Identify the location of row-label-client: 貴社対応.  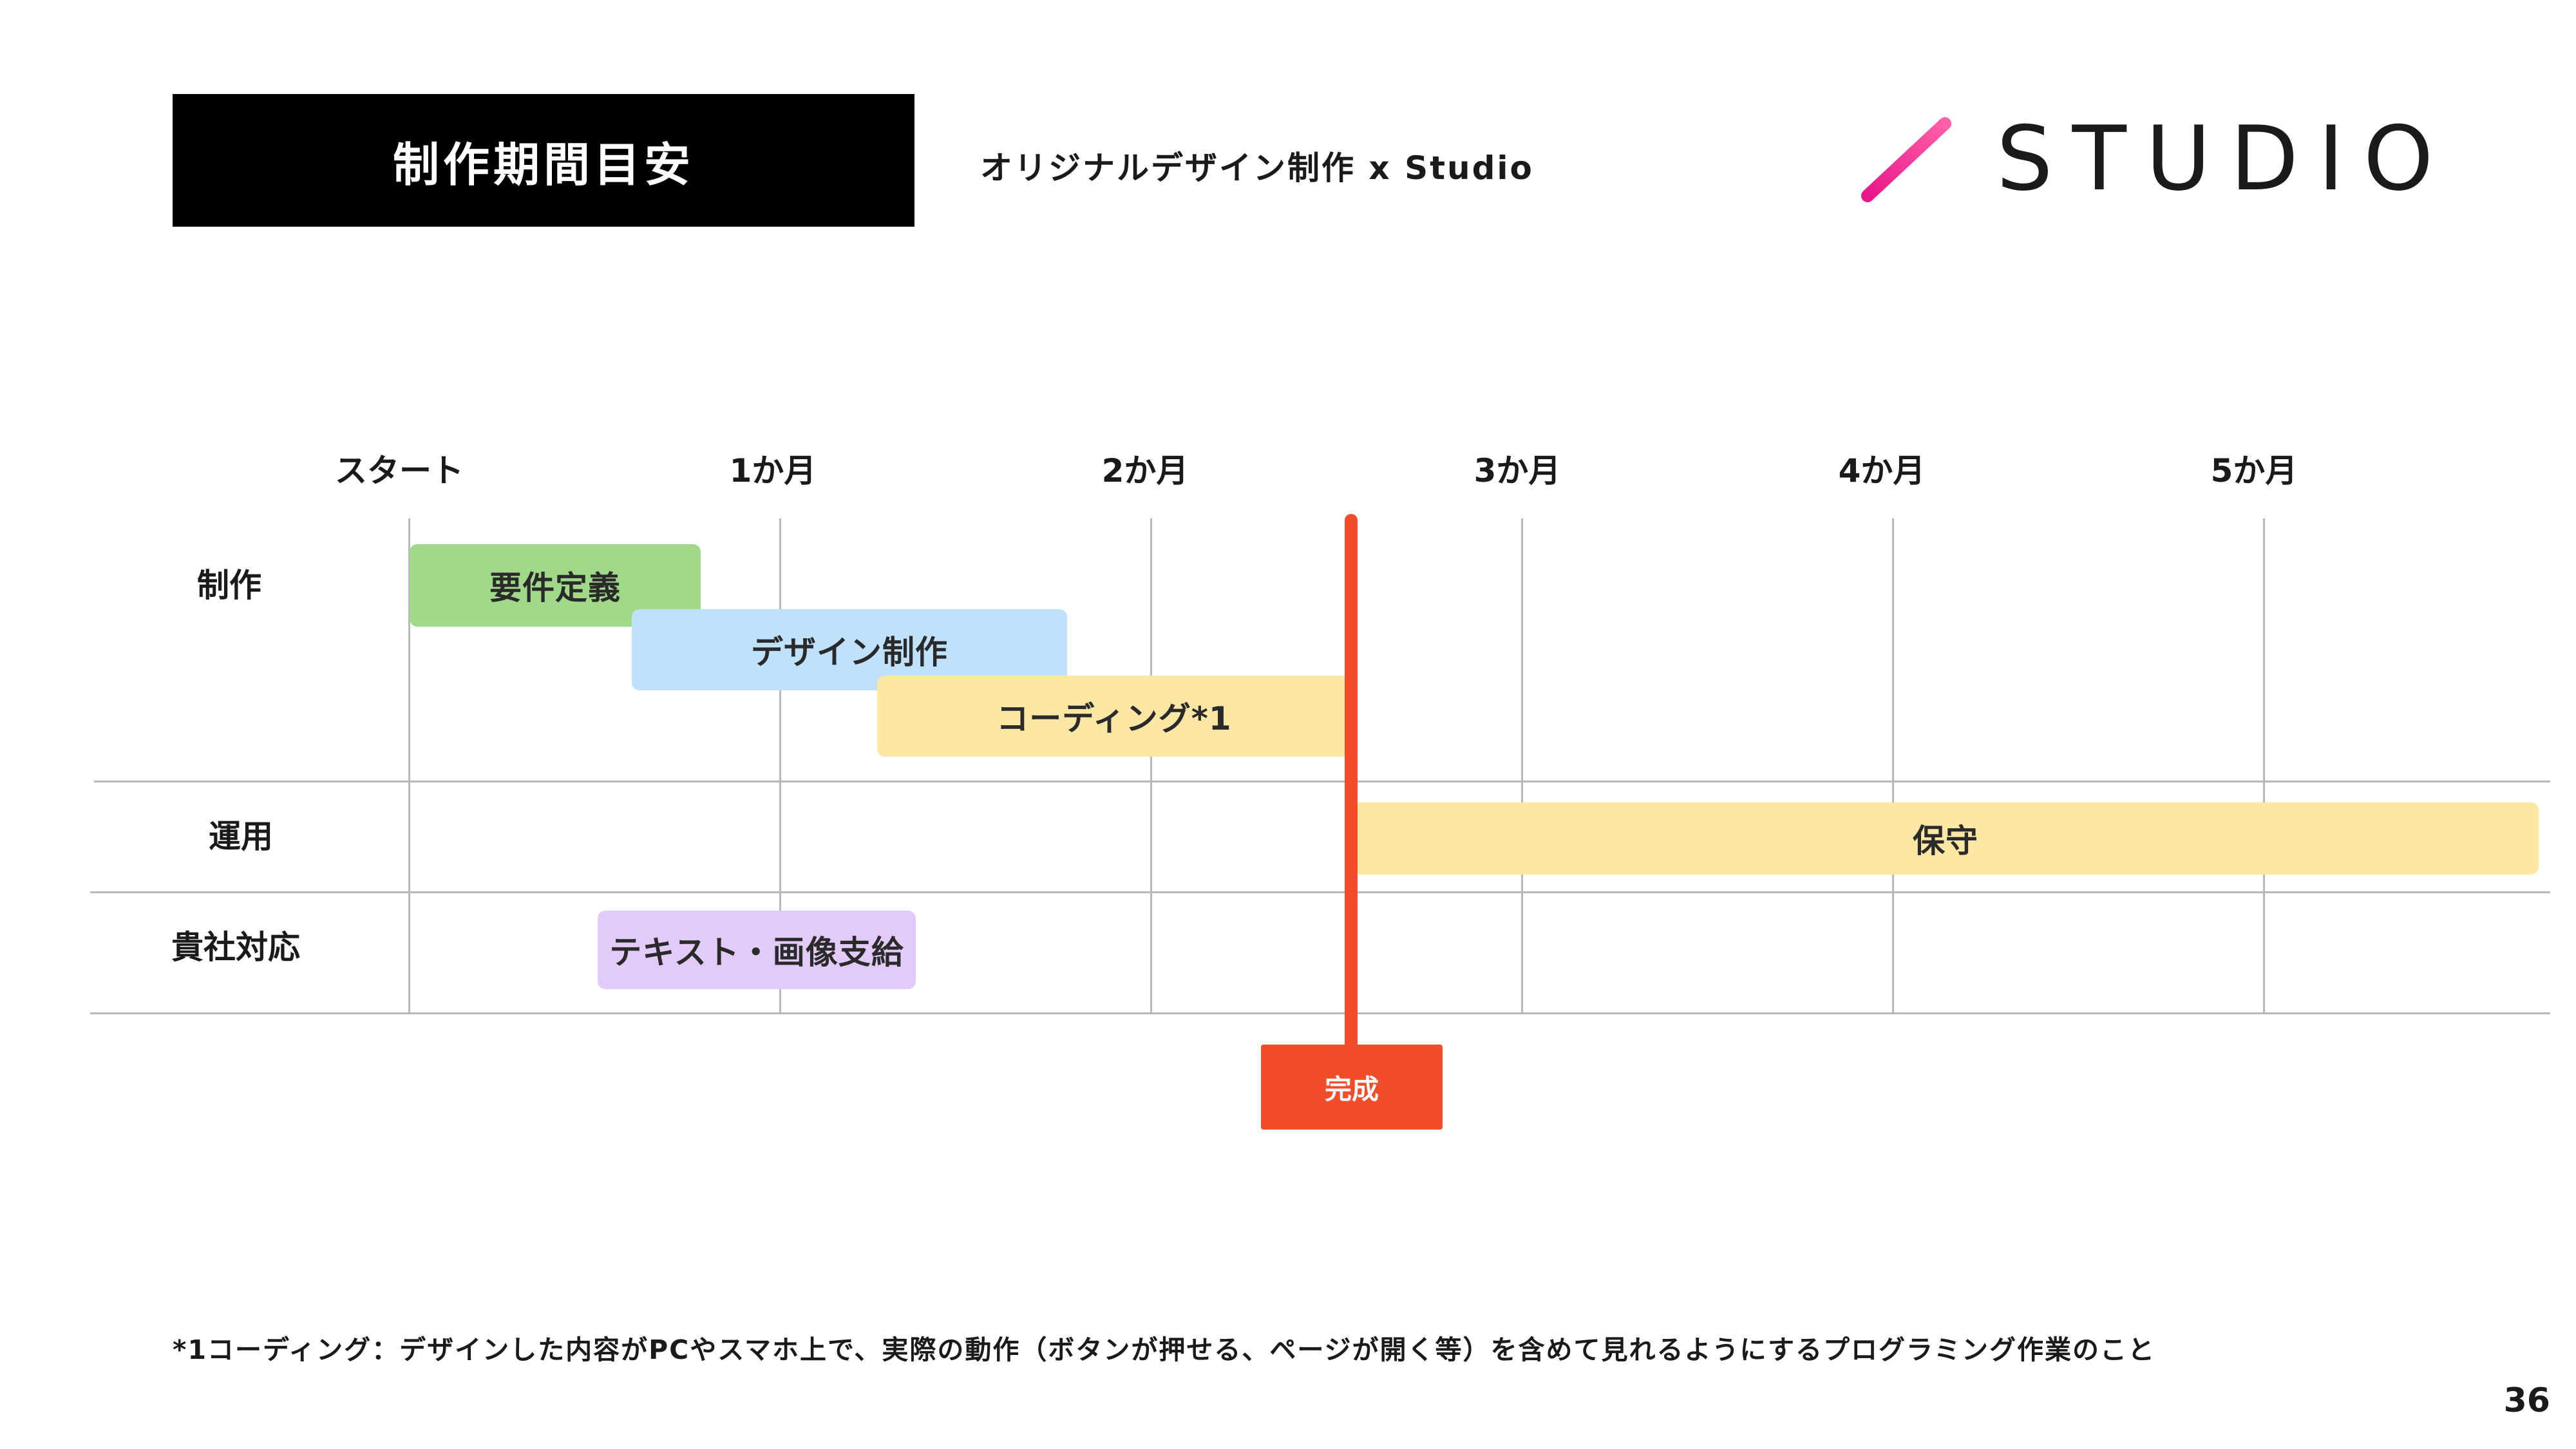
(235, 947).